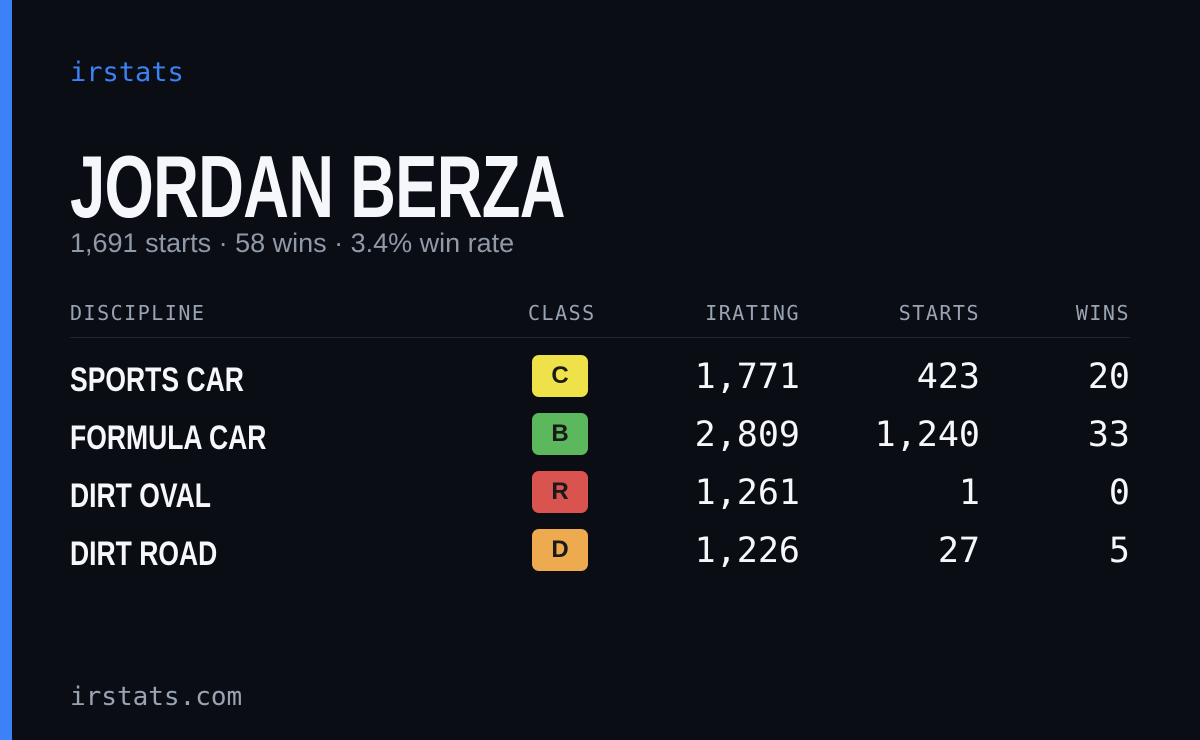 This screenshot has height=740, width=1200. Describe the element at coordinates (560, 434) in the screenshot. I see `class-badge: B` at that location.